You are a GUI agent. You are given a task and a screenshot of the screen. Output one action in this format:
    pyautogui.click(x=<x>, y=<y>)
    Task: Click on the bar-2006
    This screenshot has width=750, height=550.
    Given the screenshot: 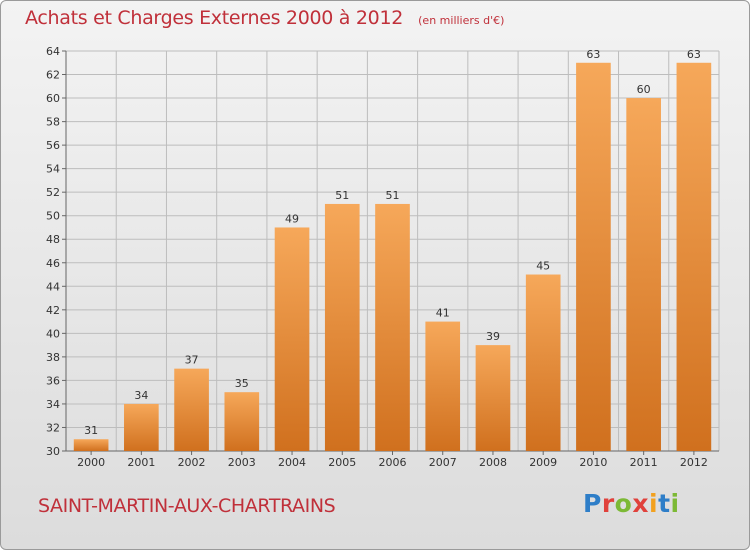 What is the action you would take?
    pyautogui.click(x=392, y=327)
    